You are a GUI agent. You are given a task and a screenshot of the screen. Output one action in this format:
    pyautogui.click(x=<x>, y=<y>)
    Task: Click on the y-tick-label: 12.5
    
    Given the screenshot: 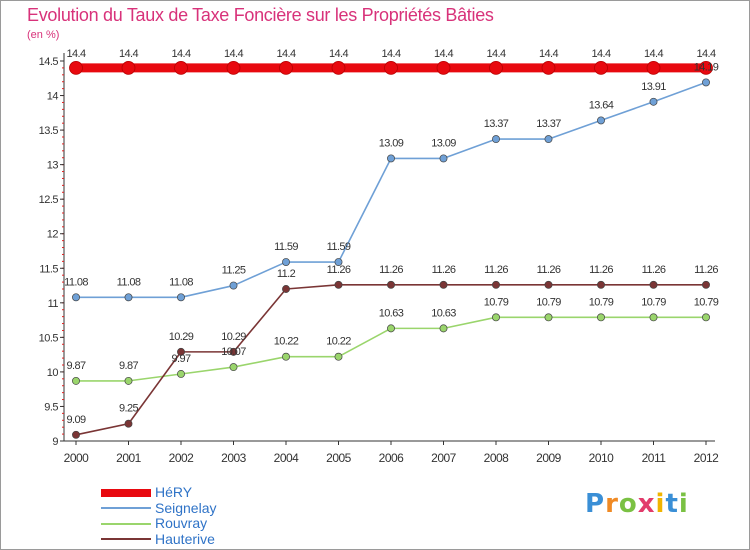 What is the action you would take?
    pyautogui.click(x=49, y=200)
    